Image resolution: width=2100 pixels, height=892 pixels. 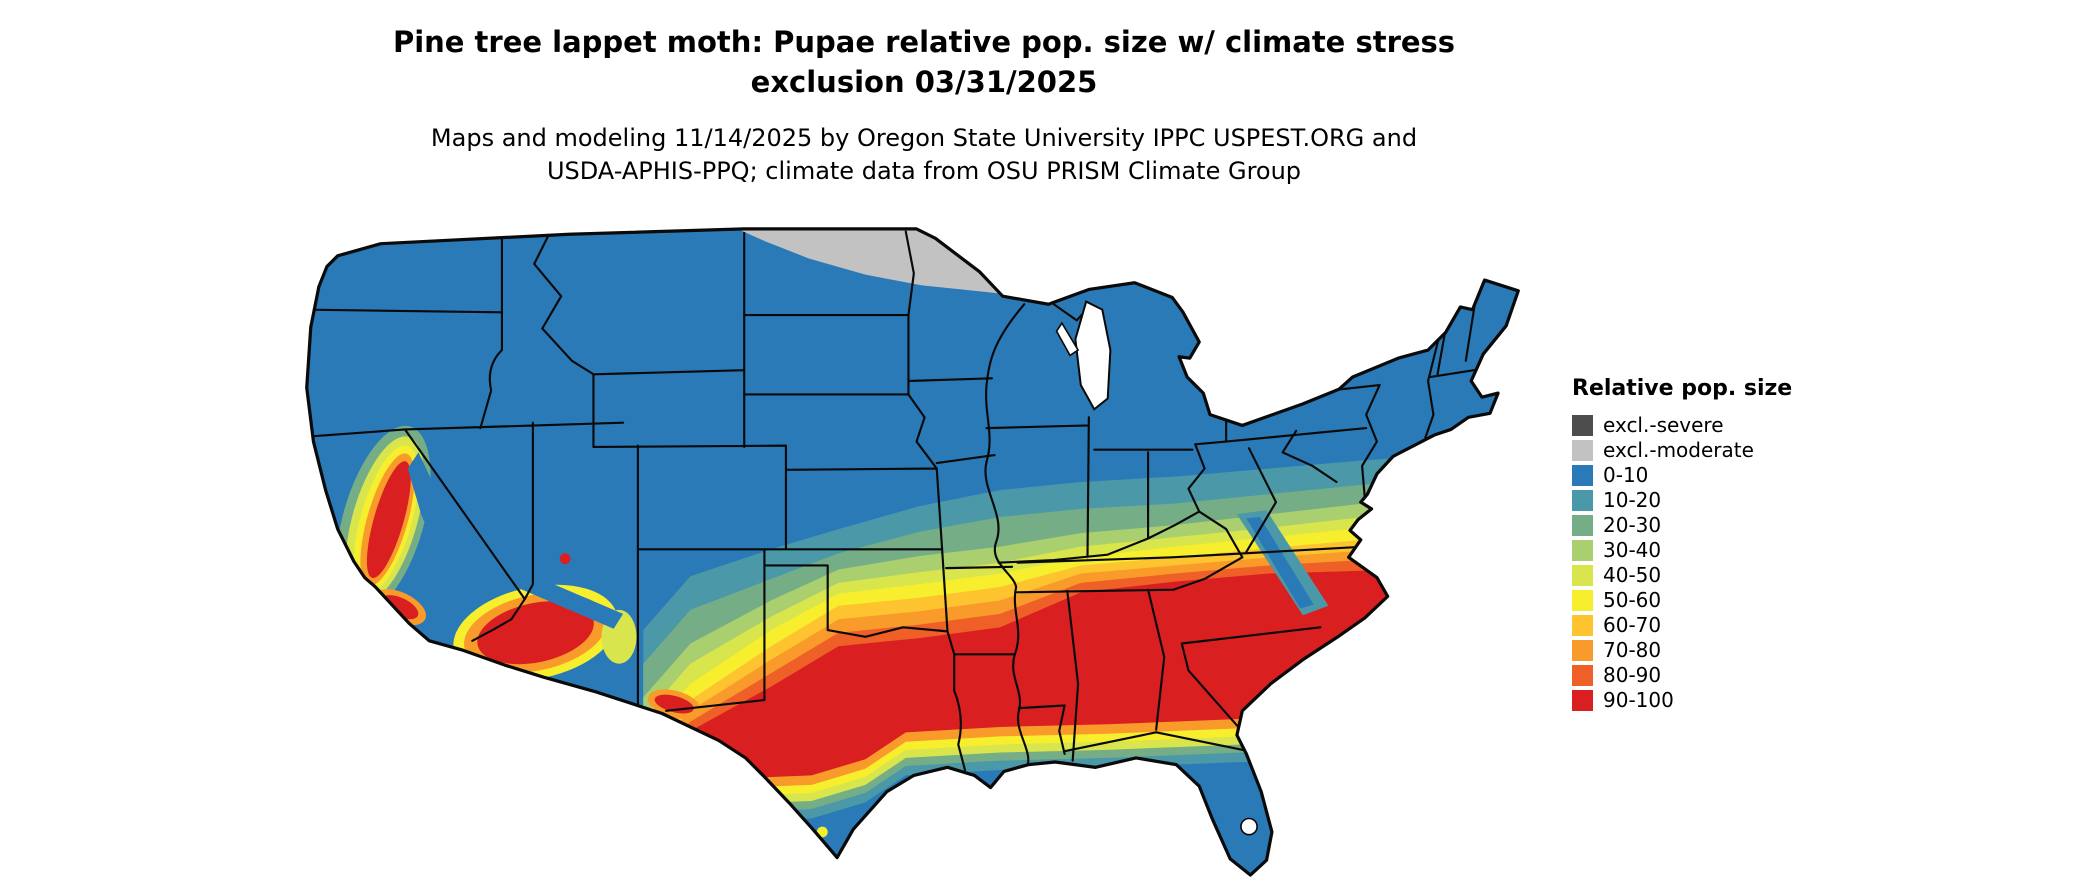 What do you see at coordinates (924, 82) in the screenshot?
I see `map-title-line2: exclusion 03/31/2025` at bounding box center [924, 82].